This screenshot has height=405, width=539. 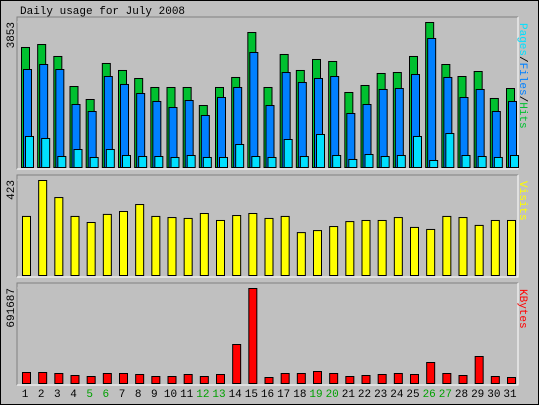 I want to click on x-tick-label: 26, so click(x=429, y=395).